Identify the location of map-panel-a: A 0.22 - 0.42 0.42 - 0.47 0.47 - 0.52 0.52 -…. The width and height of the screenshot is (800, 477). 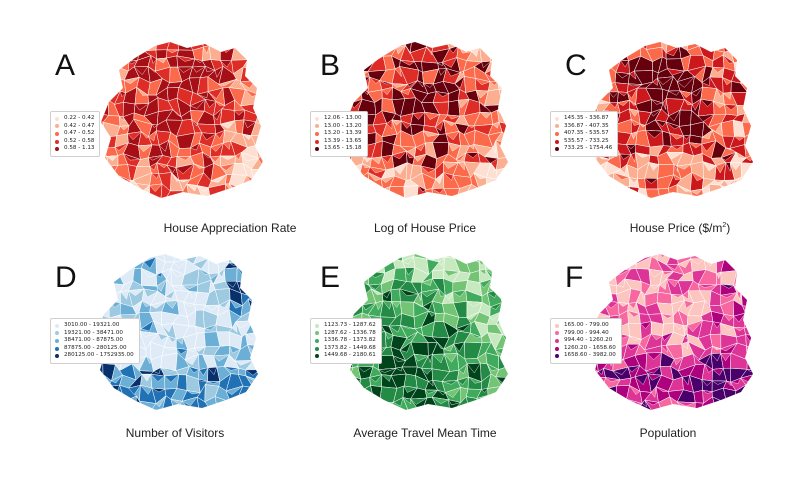
(180, 148).